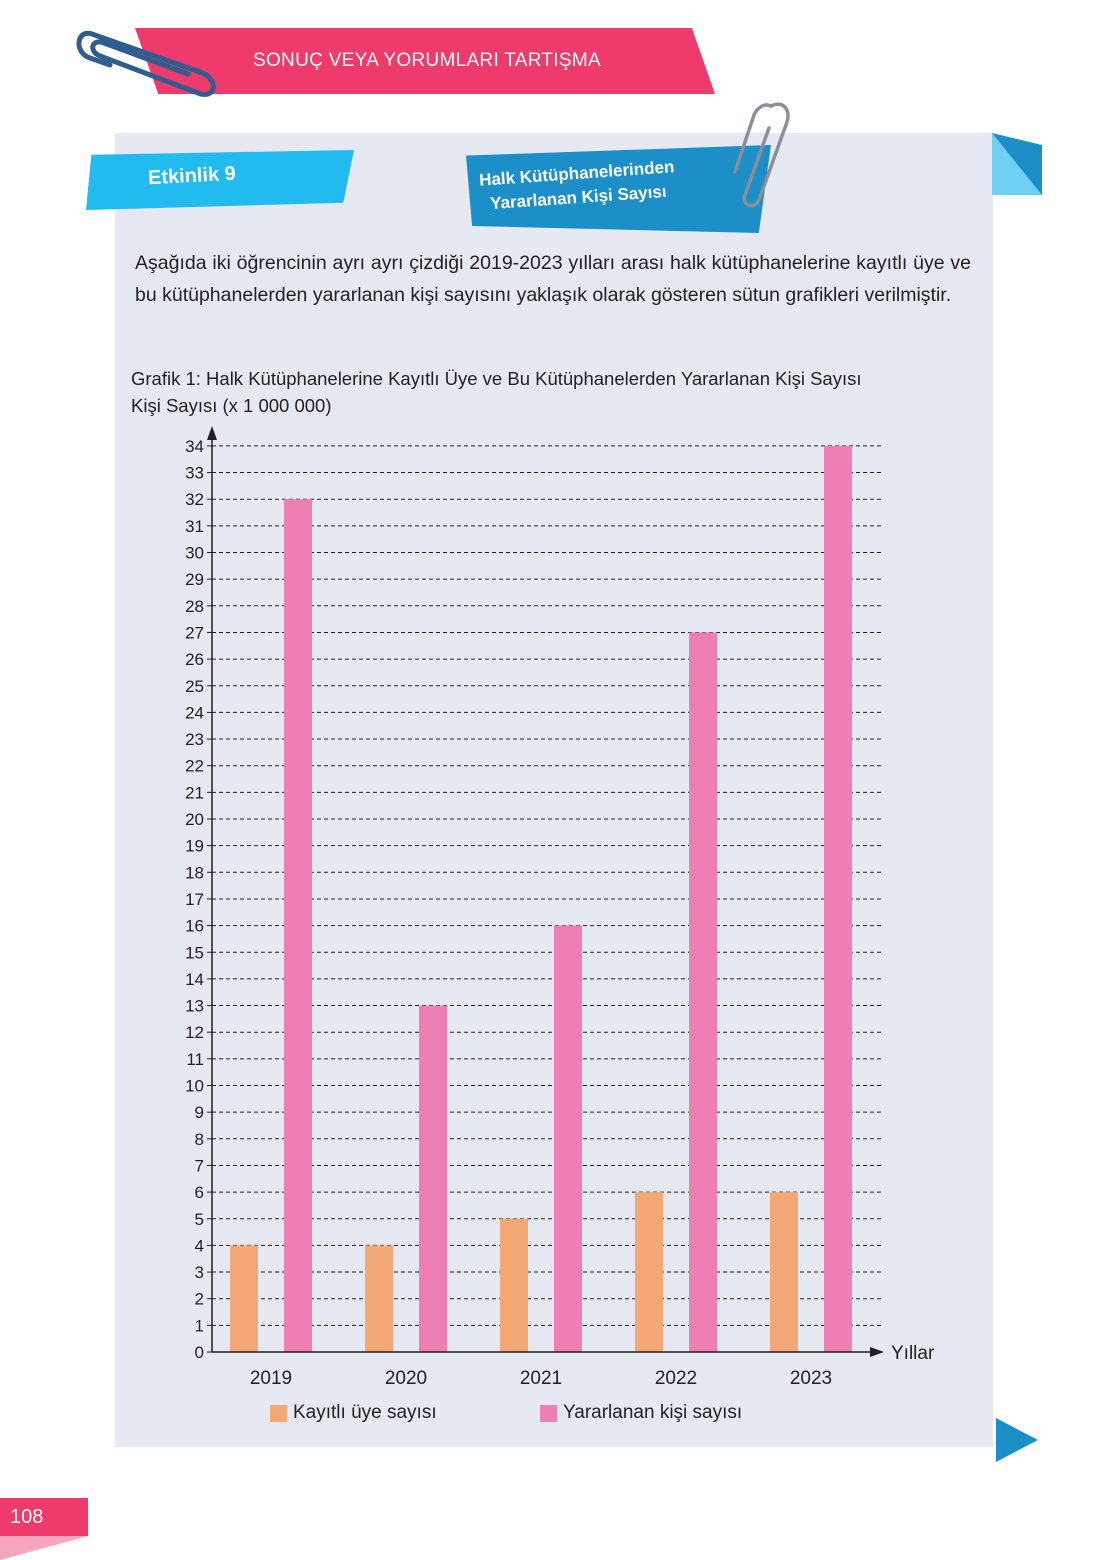 The width and height of the screenshot is (1106, 1560). I want to click on legend-label: Kayıtlı üye sayısı, so click(365, 1412).